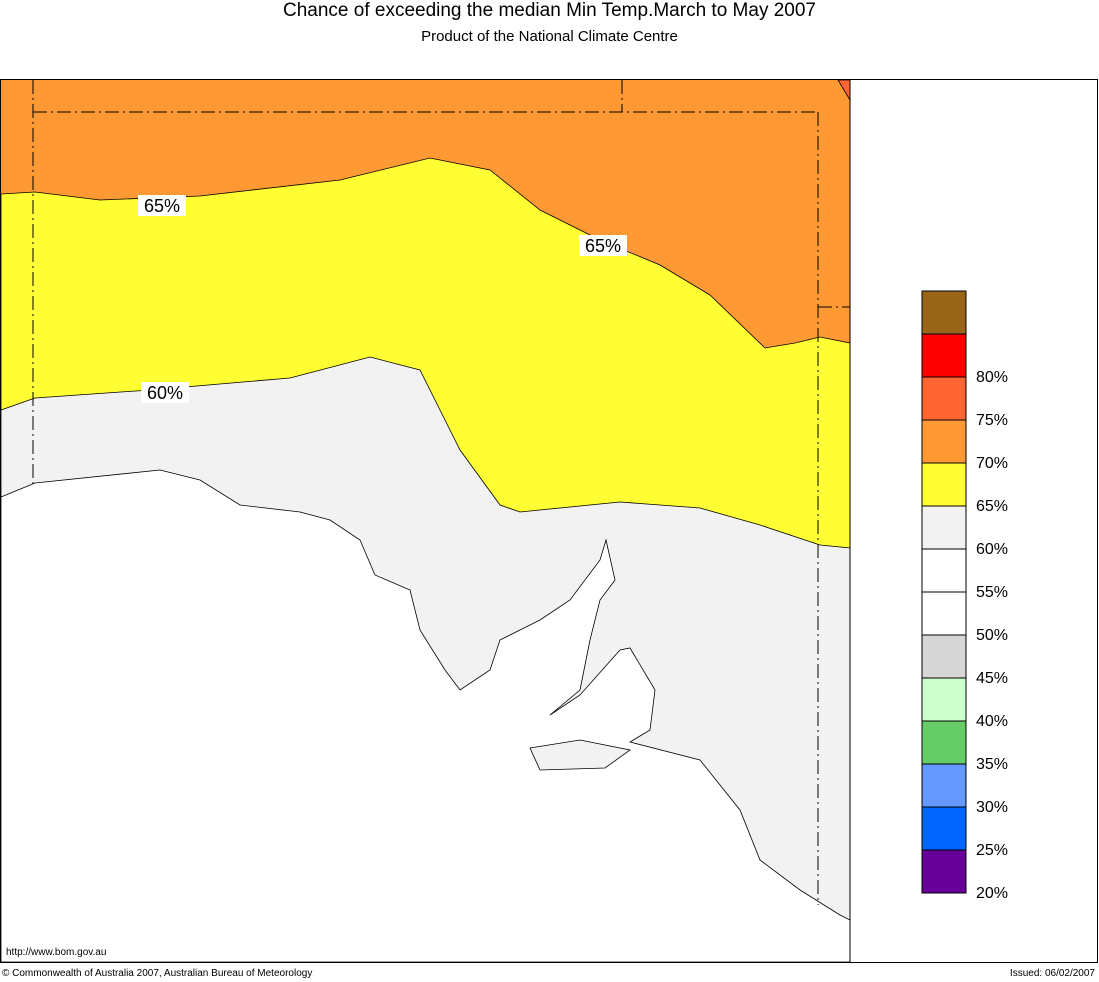 The height and width of the screenshot is (982, 1099). What do you see at coordinates (992, 807) in the screenshot?
I see `legend-label: 30%` at bounding box center [992, 807].